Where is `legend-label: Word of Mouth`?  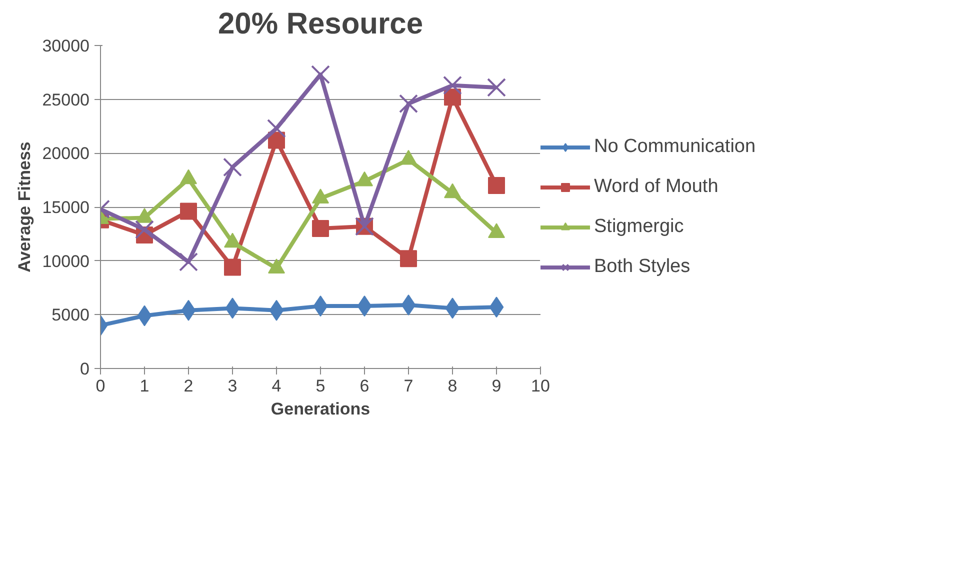 legend-label: Word of Mouth is located at coordinates (656, 187).